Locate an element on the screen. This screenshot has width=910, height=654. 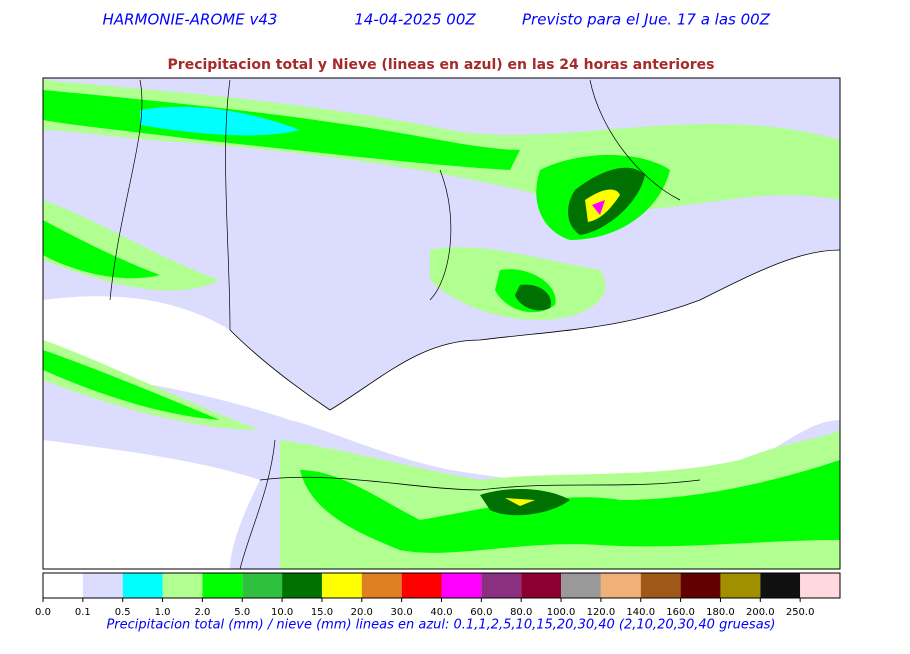
model-name: HARMONIE-AROME v43 is located at coordinates (190, 20).